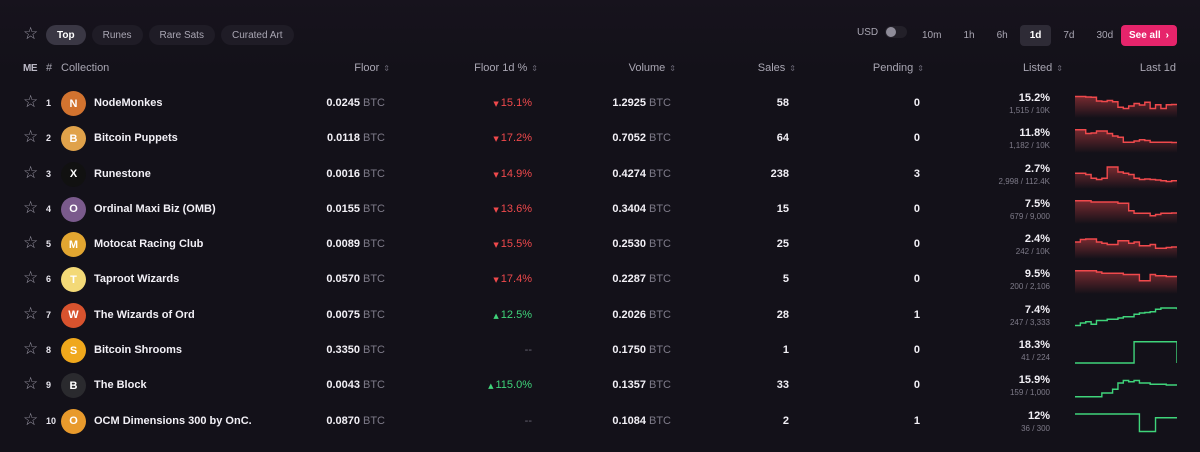 Image resolution: width=1200 pixels, height=452 pixels. What do you see at coordinates (1105, 35) in the screenshot?
I see `period-30d: 30d` at bounding box center [1105, 35].